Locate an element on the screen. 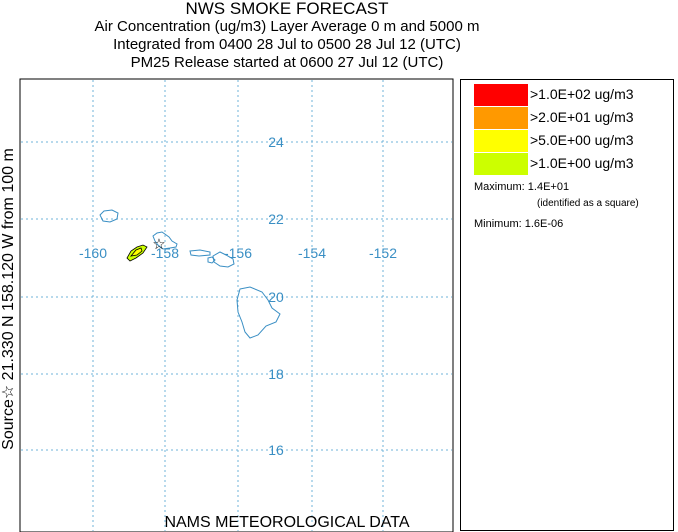  latitude-label: 24 is located at coordinates (276, 142).